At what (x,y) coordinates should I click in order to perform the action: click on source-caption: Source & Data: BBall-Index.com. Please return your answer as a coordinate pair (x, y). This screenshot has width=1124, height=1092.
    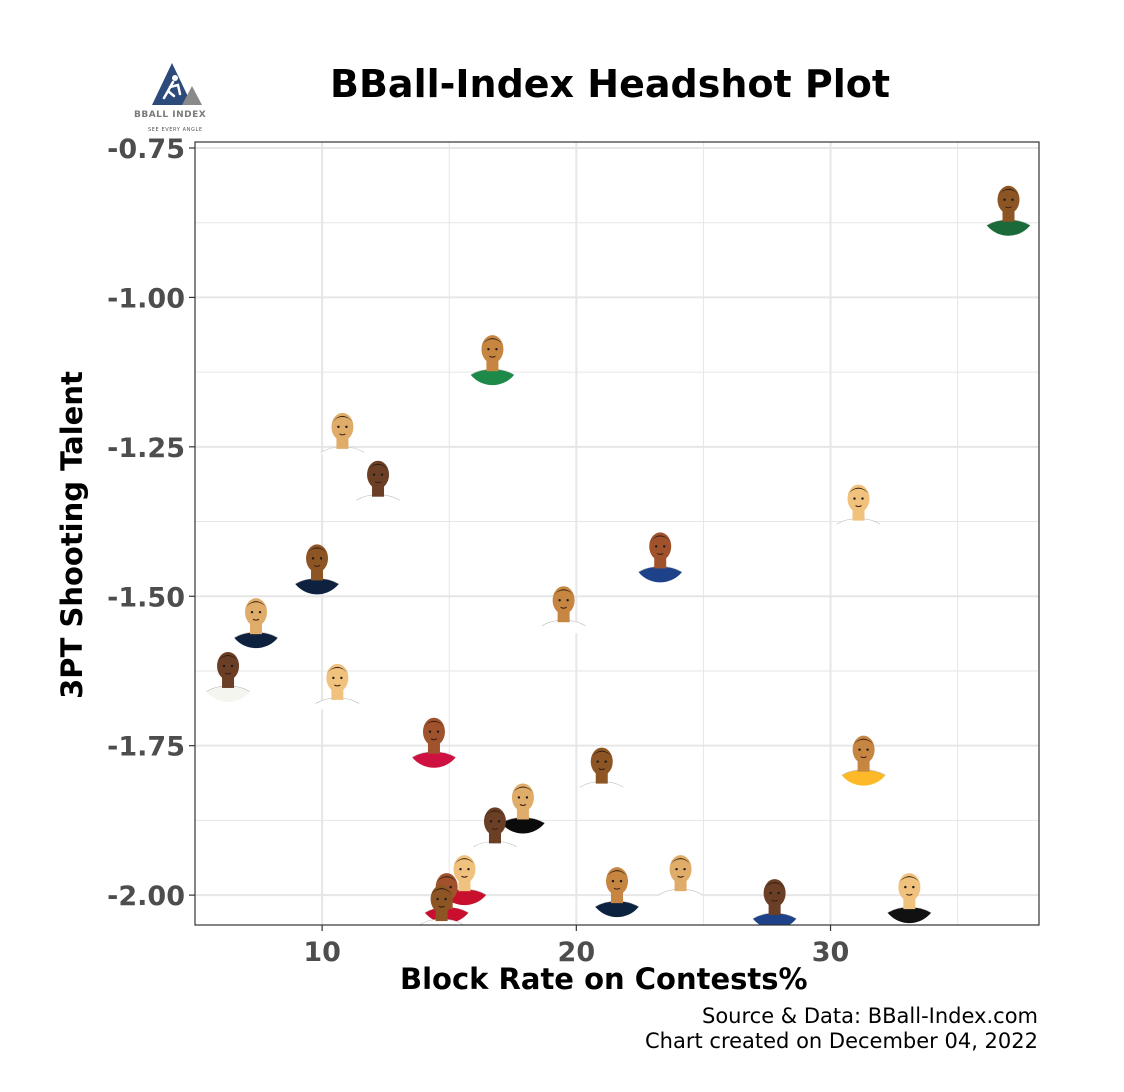
    Looking at the image, I should click on (869, 1016).